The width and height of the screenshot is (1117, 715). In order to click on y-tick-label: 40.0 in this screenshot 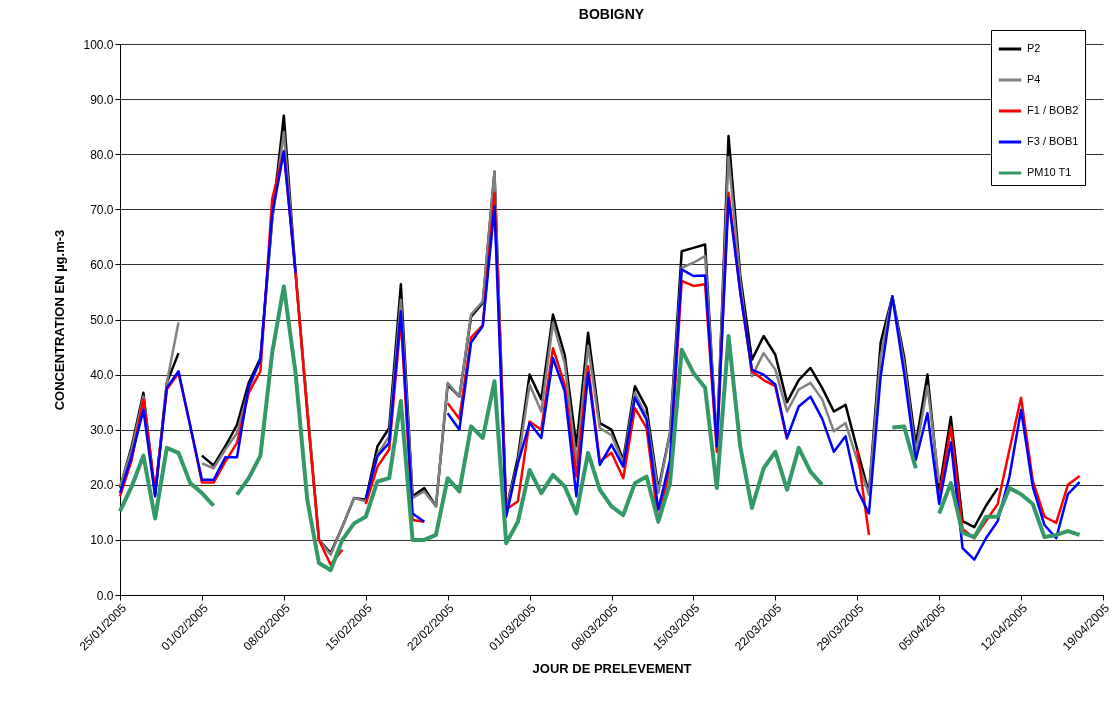, I will do `click(102, 375)`.